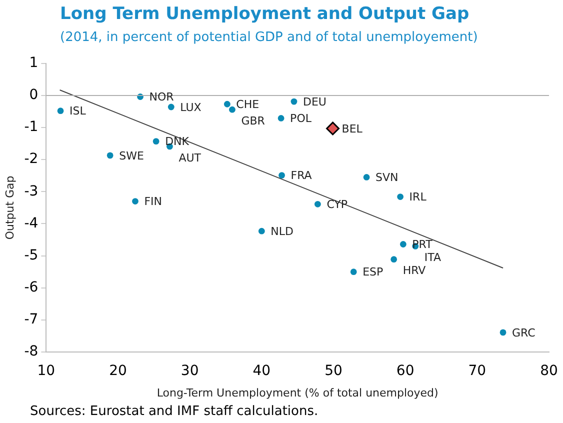 Image resolution: width=563 pixels, height=423 pixels. I want to click on y-tick-label: -6, so click(31, 288).